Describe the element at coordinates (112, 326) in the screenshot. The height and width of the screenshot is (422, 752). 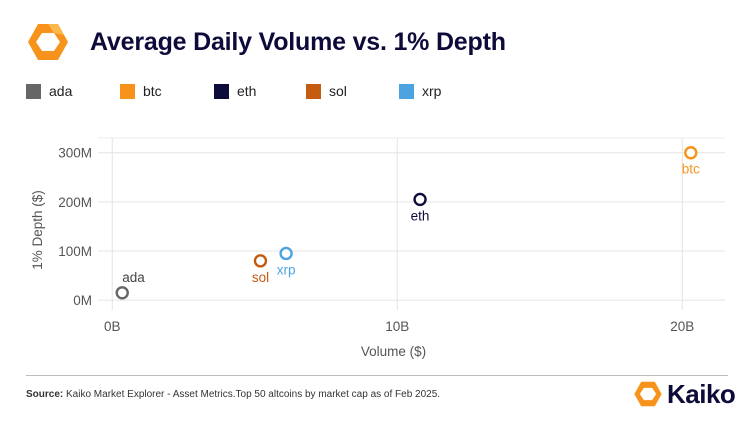
I see `x-tick-label: 0B` at that location.